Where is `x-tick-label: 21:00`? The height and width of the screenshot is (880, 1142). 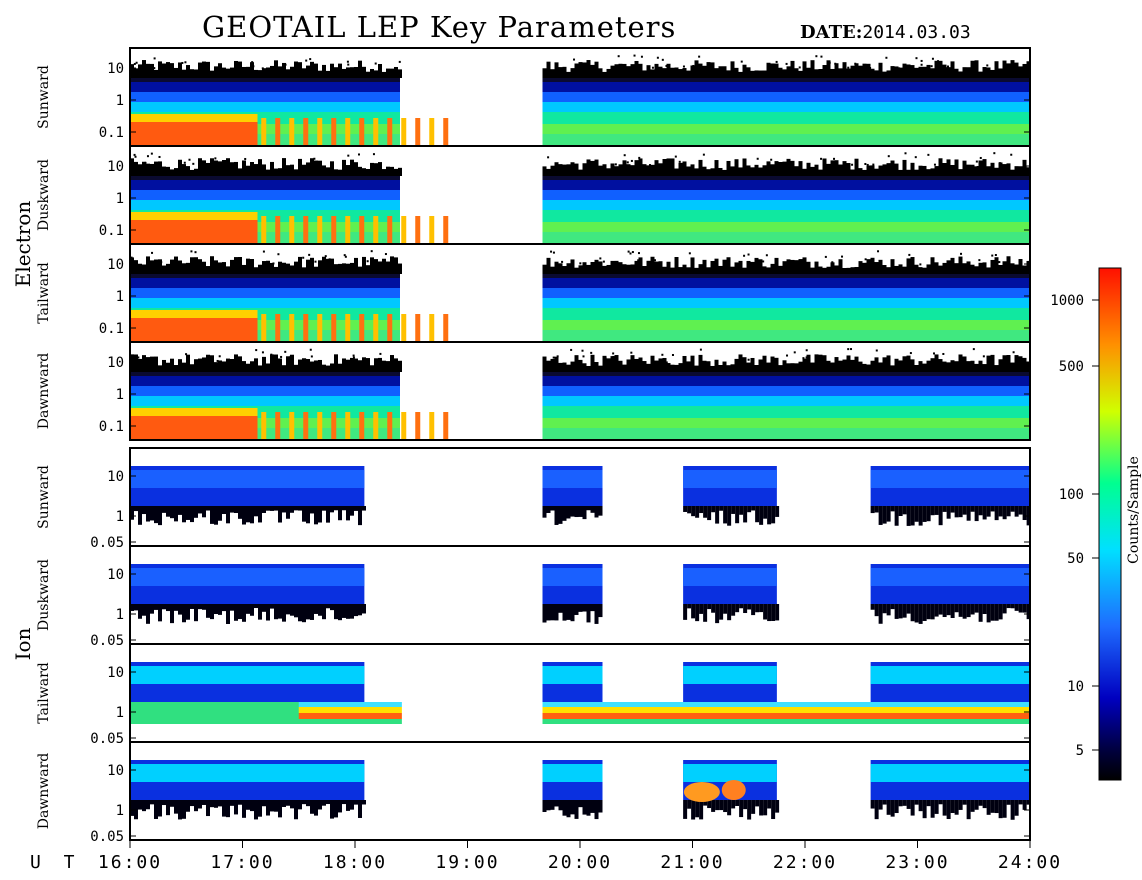 x-tick-label: 21:00 is located at coordinates (692, 862).